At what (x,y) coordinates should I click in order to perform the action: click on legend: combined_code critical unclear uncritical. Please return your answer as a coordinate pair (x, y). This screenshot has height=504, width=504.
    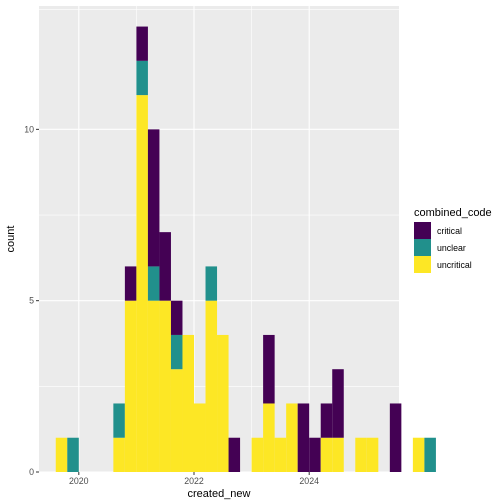
    Looking at the image, I should click on (453, 240).